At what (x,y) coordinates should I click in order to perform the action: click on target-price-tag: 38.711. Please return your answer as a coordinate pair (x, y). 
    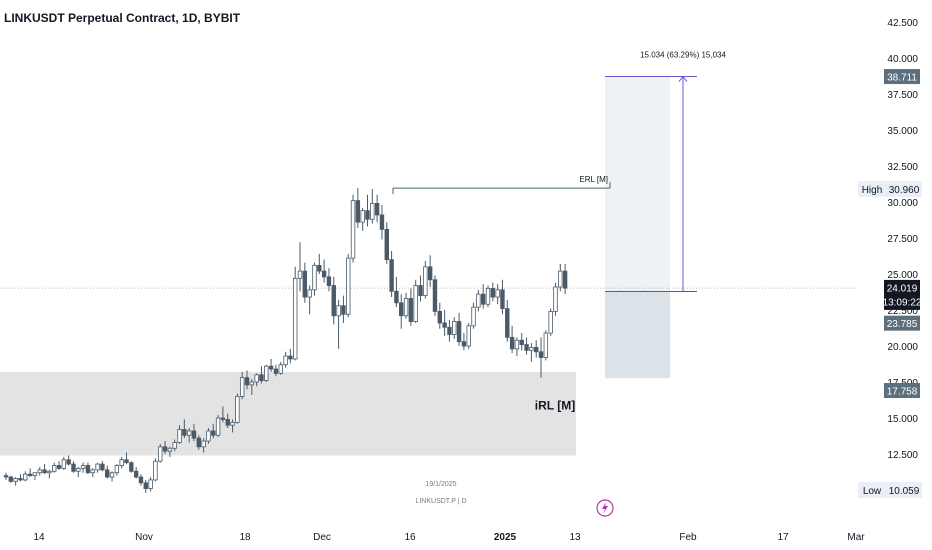
    Looking at the image, I should click on (902, 78).